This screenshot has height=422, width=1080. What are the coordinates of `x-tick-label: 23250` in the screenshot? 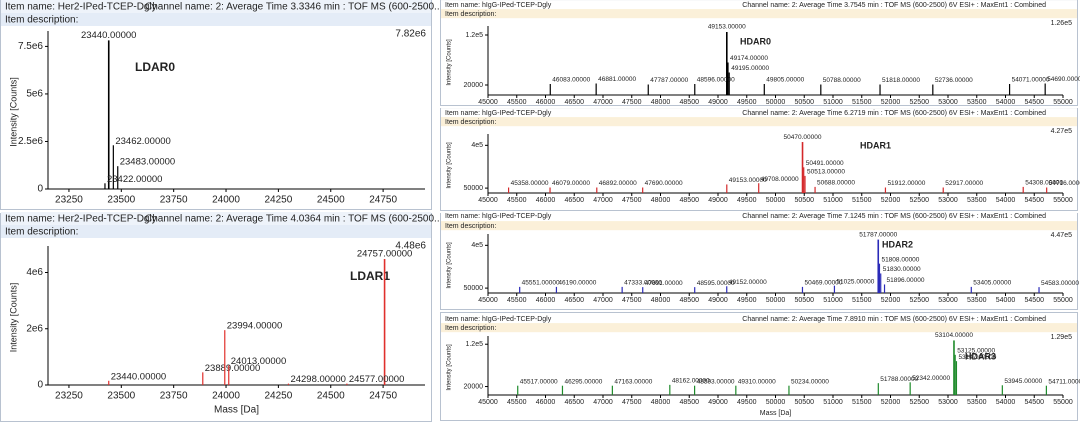 It's located at (69, 396).